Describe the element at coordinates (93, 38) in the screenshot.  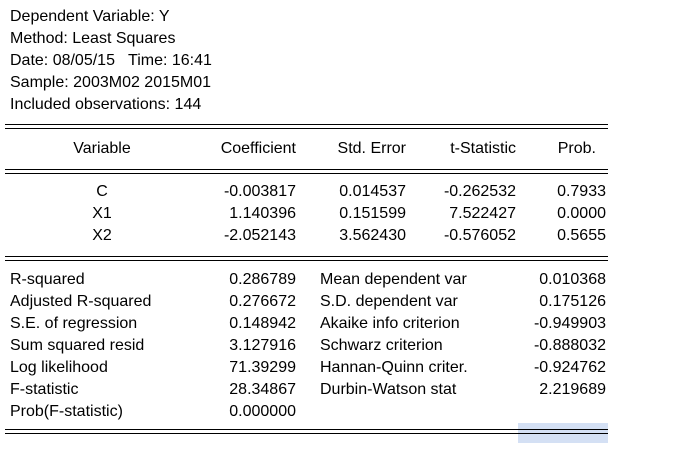
I see `method-line: Method: Least Squares` at that location.